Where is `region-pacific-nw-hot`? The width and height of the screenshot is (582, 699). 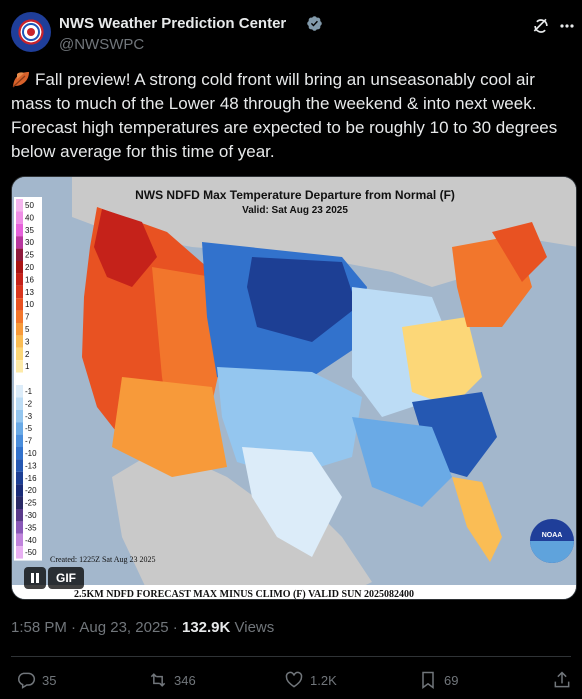
region-pacific-nw-hot is located at coordinates (125, 248).